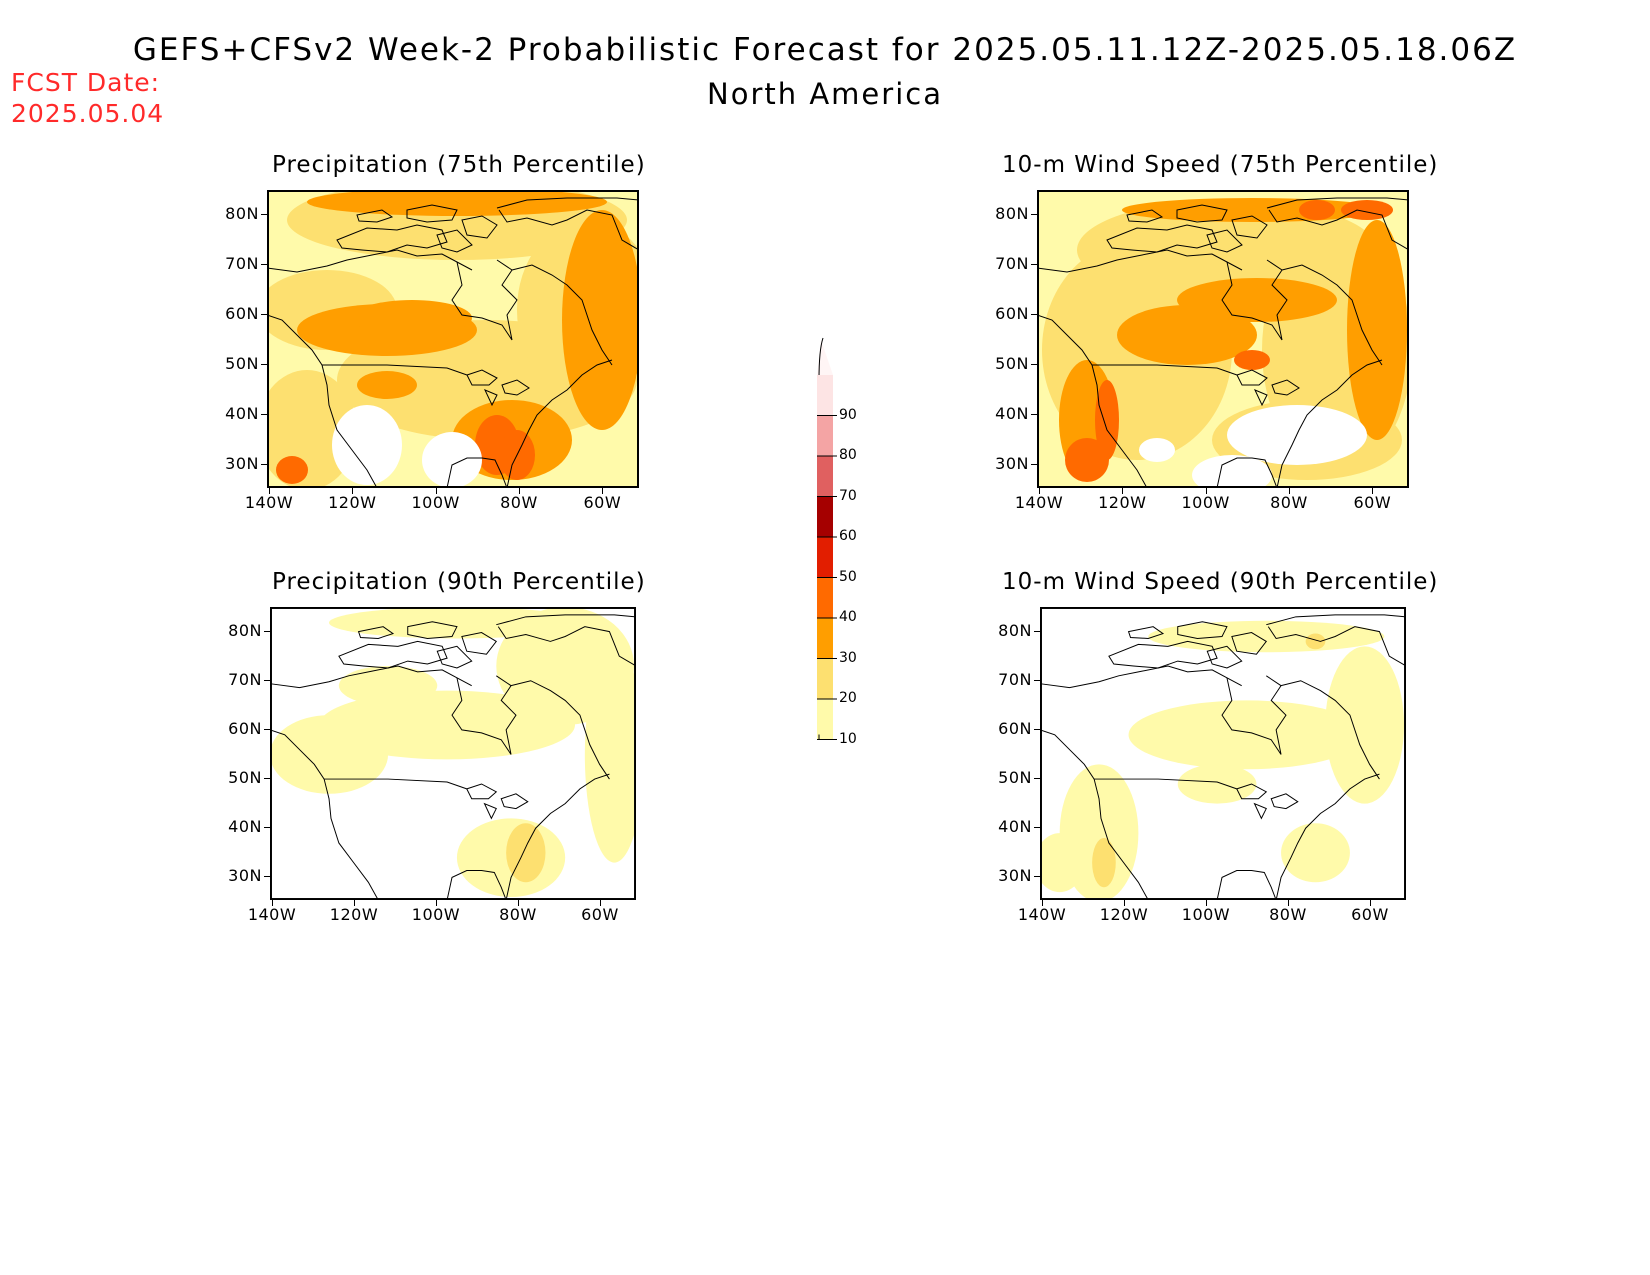  I want to click on colorbar-label: 60, so click(848, 536).